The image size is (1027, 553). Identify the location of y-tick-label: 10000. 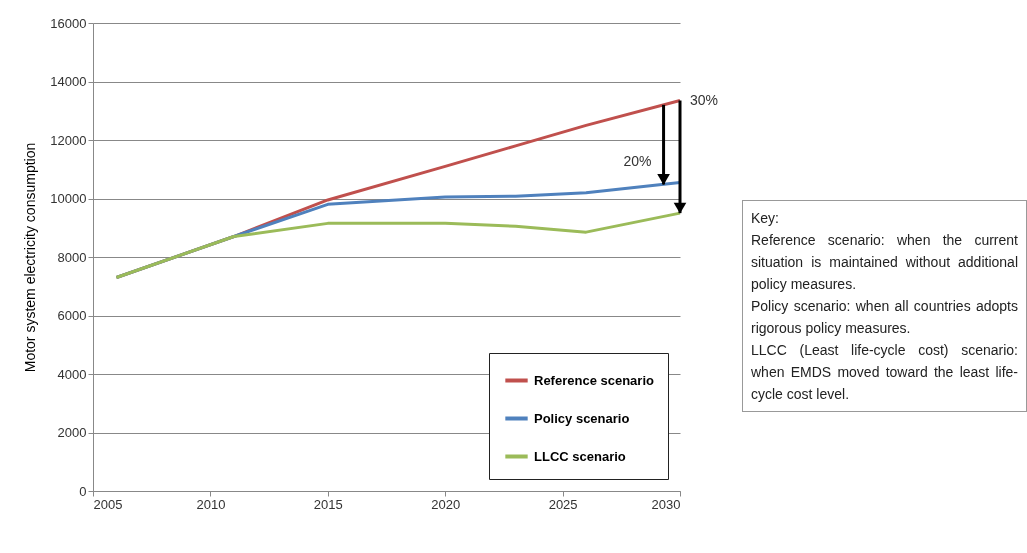
(68, 198).